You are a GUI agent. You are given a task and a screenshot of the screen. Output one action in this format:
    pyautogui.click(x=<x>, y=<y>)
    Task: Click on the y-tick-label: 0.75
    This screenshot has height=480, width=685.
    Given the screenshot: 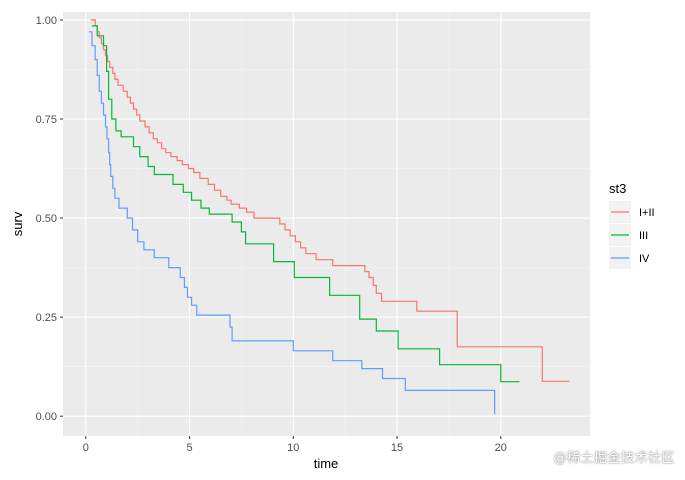 What is the action you would take?
    pyautogui.click(x=46, y=120)
    